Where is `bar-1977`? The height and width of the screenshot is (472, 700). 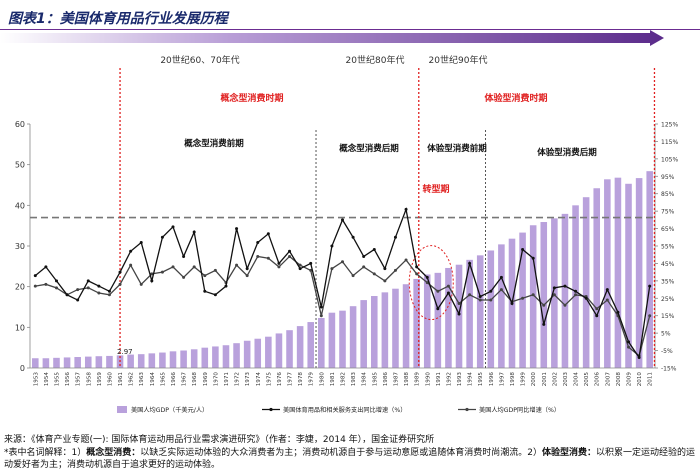
bar-1977 is located at coordinates (289, 349).